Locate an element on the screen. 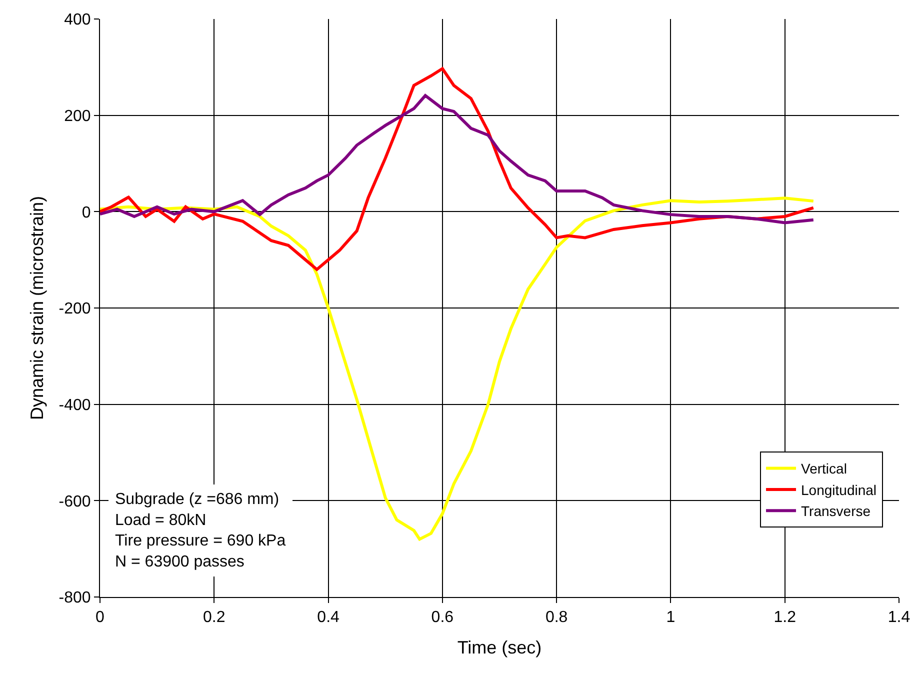  y-tick-label: -800 is located at coordinates (74, 598).